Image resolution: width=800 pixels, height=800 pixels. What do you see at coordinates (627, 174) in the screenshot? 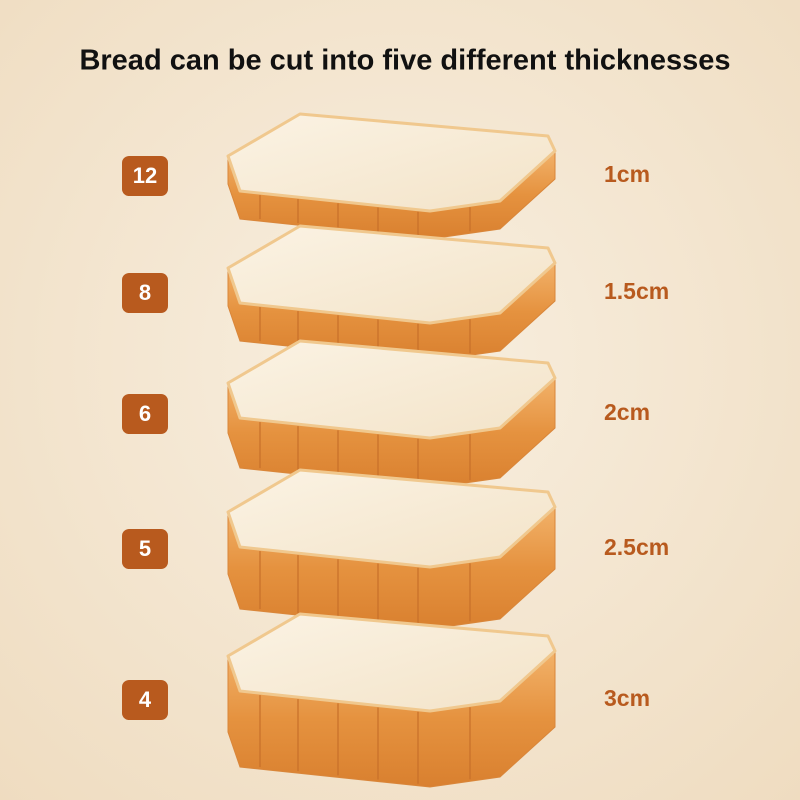
I see `thickness-label: 1cm` at bounding box center [627, 174].